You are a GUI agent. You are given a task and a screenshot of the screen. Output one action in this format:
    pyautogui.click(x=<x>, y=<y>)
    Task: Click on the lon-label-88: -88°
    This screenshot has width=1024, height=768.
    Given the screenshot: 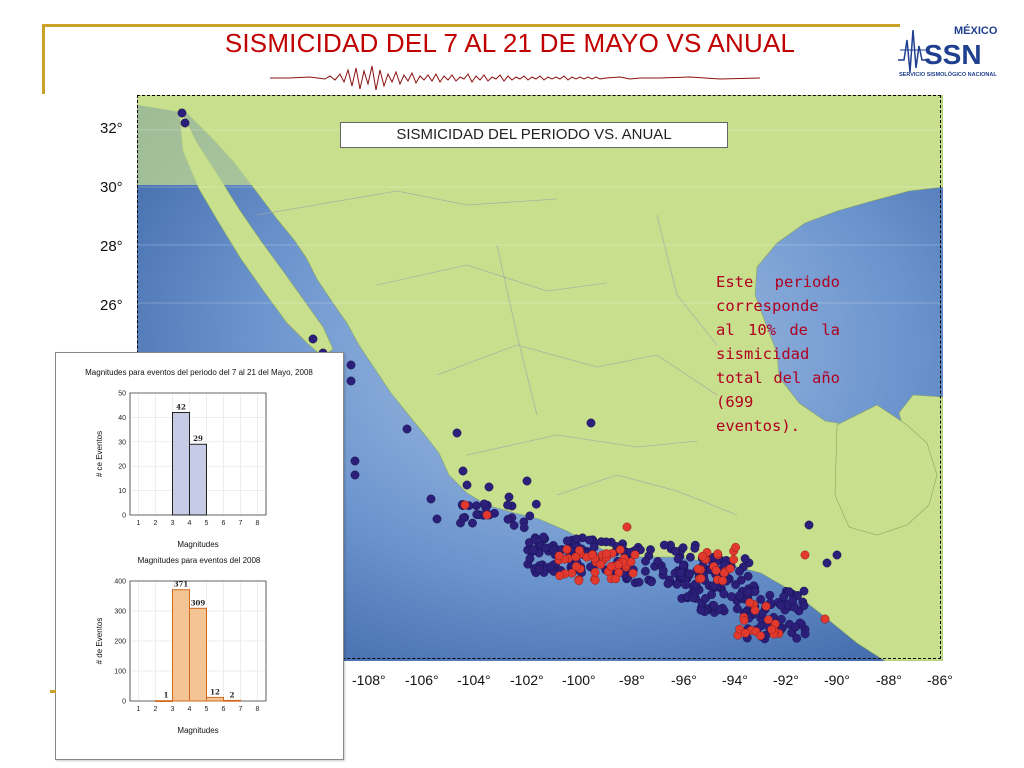 What is the action you would take?
    pyautogui.click(x=889, y=680)
    